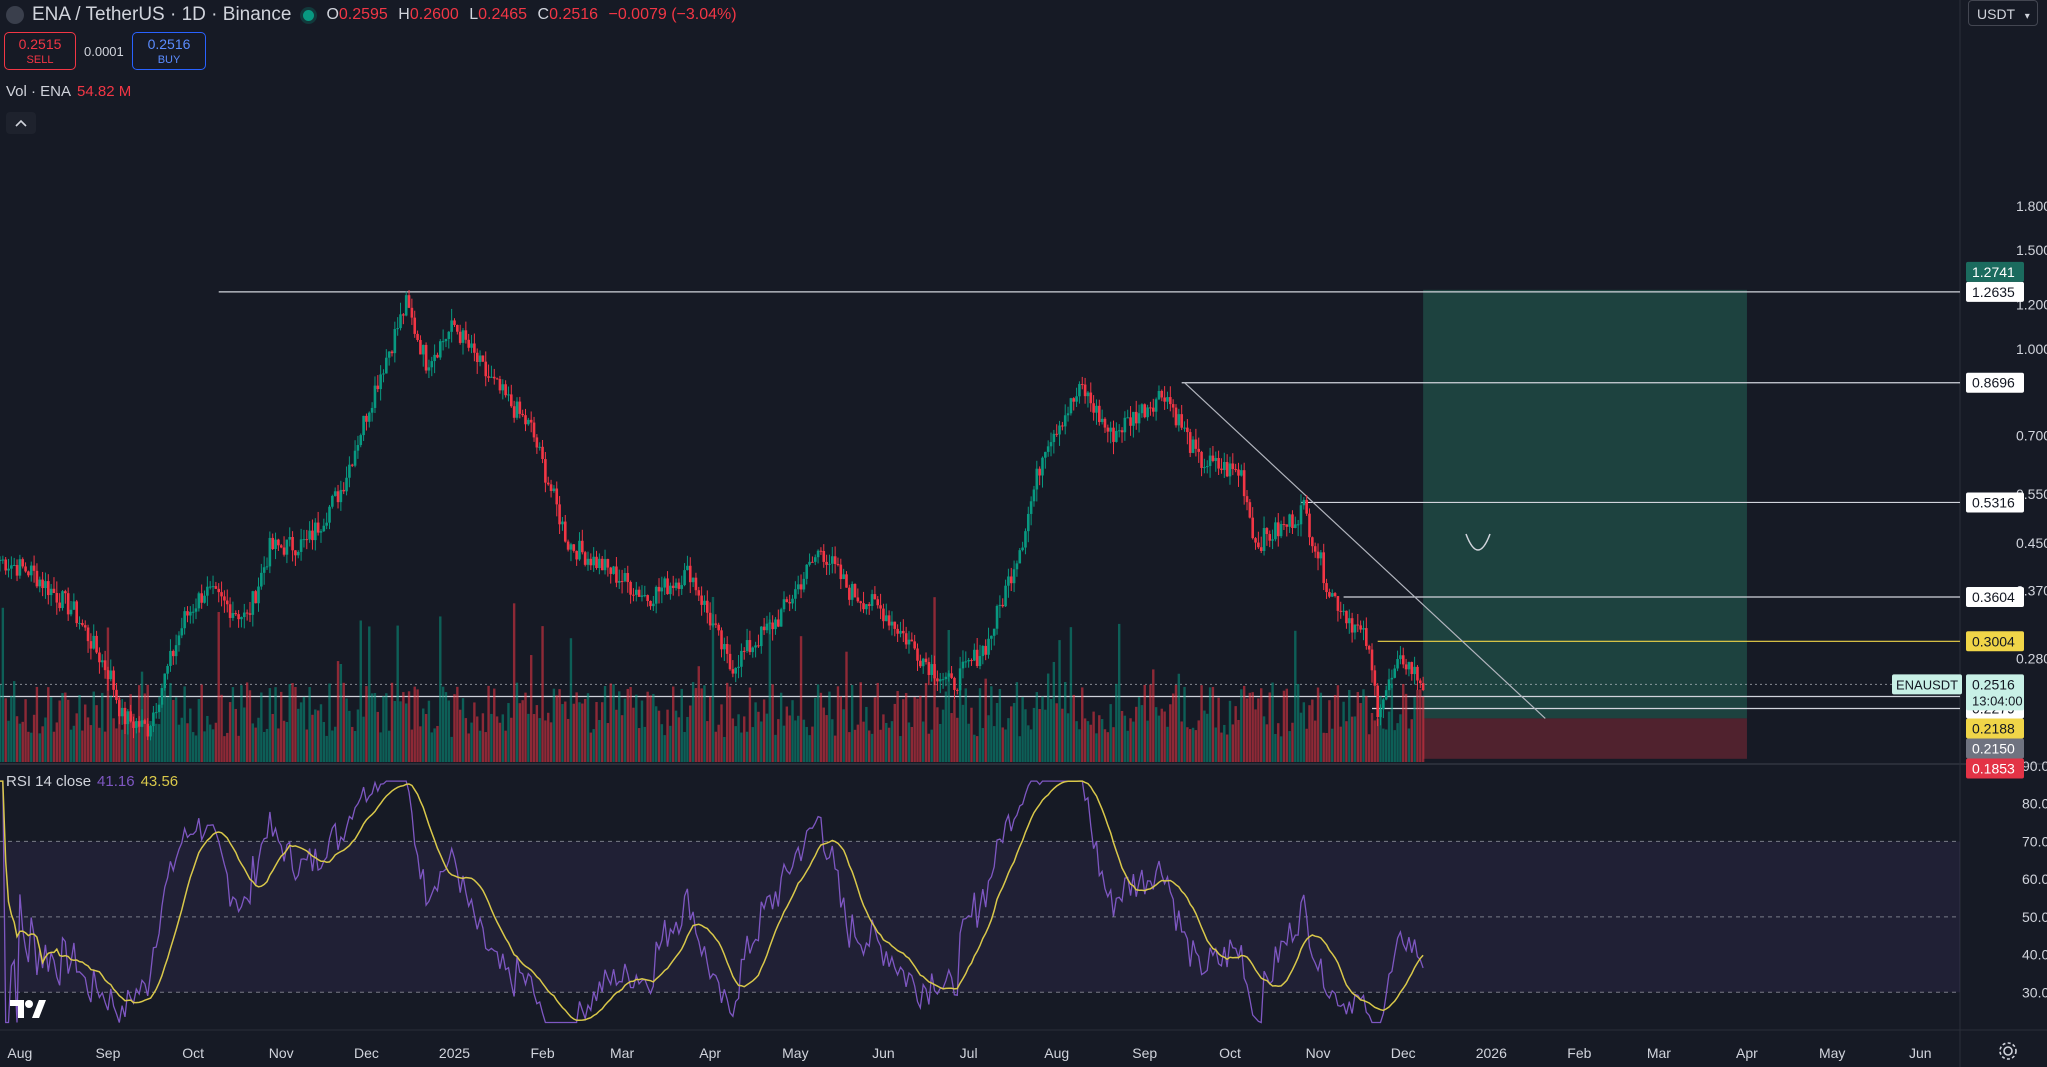  Describe the element at coordinates (1478, 542) in the screenshot. I see `drawn-curve` at that location.